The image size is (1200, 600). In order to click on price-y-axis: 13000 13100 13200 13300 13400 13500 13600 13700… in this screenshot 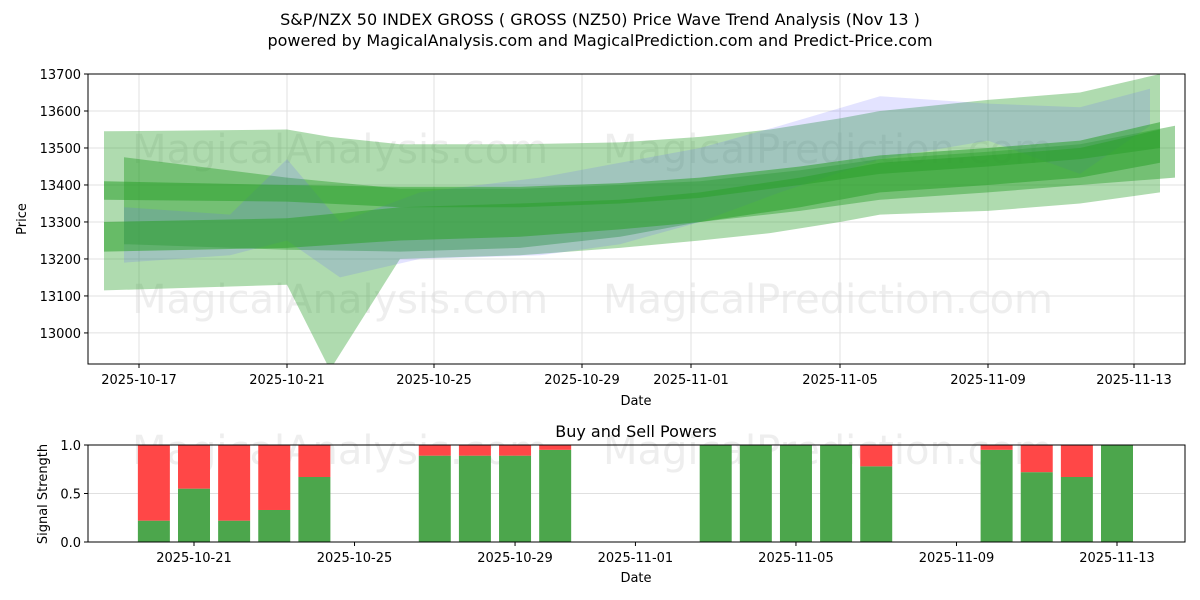, I will do `click(51, 205)`.